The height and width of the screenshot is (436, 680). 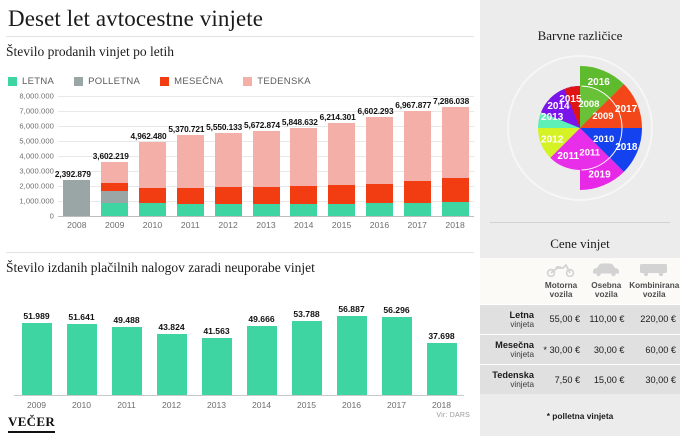 What do you see at coordinates (396, 405) in the screenshot?
I see `chart2-x-tick: 2017` at bounding box center [396, 405].